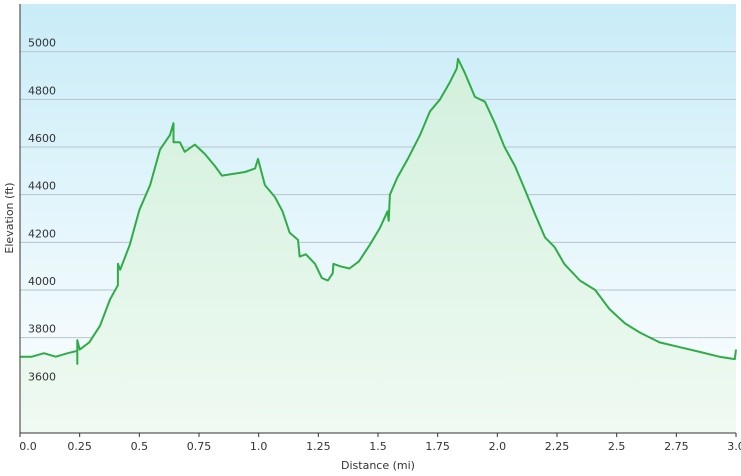 Image resolution: width=741 pixels, height=476 pixels. I want to click on x-tick-label: 2.75, so click(676, 446).